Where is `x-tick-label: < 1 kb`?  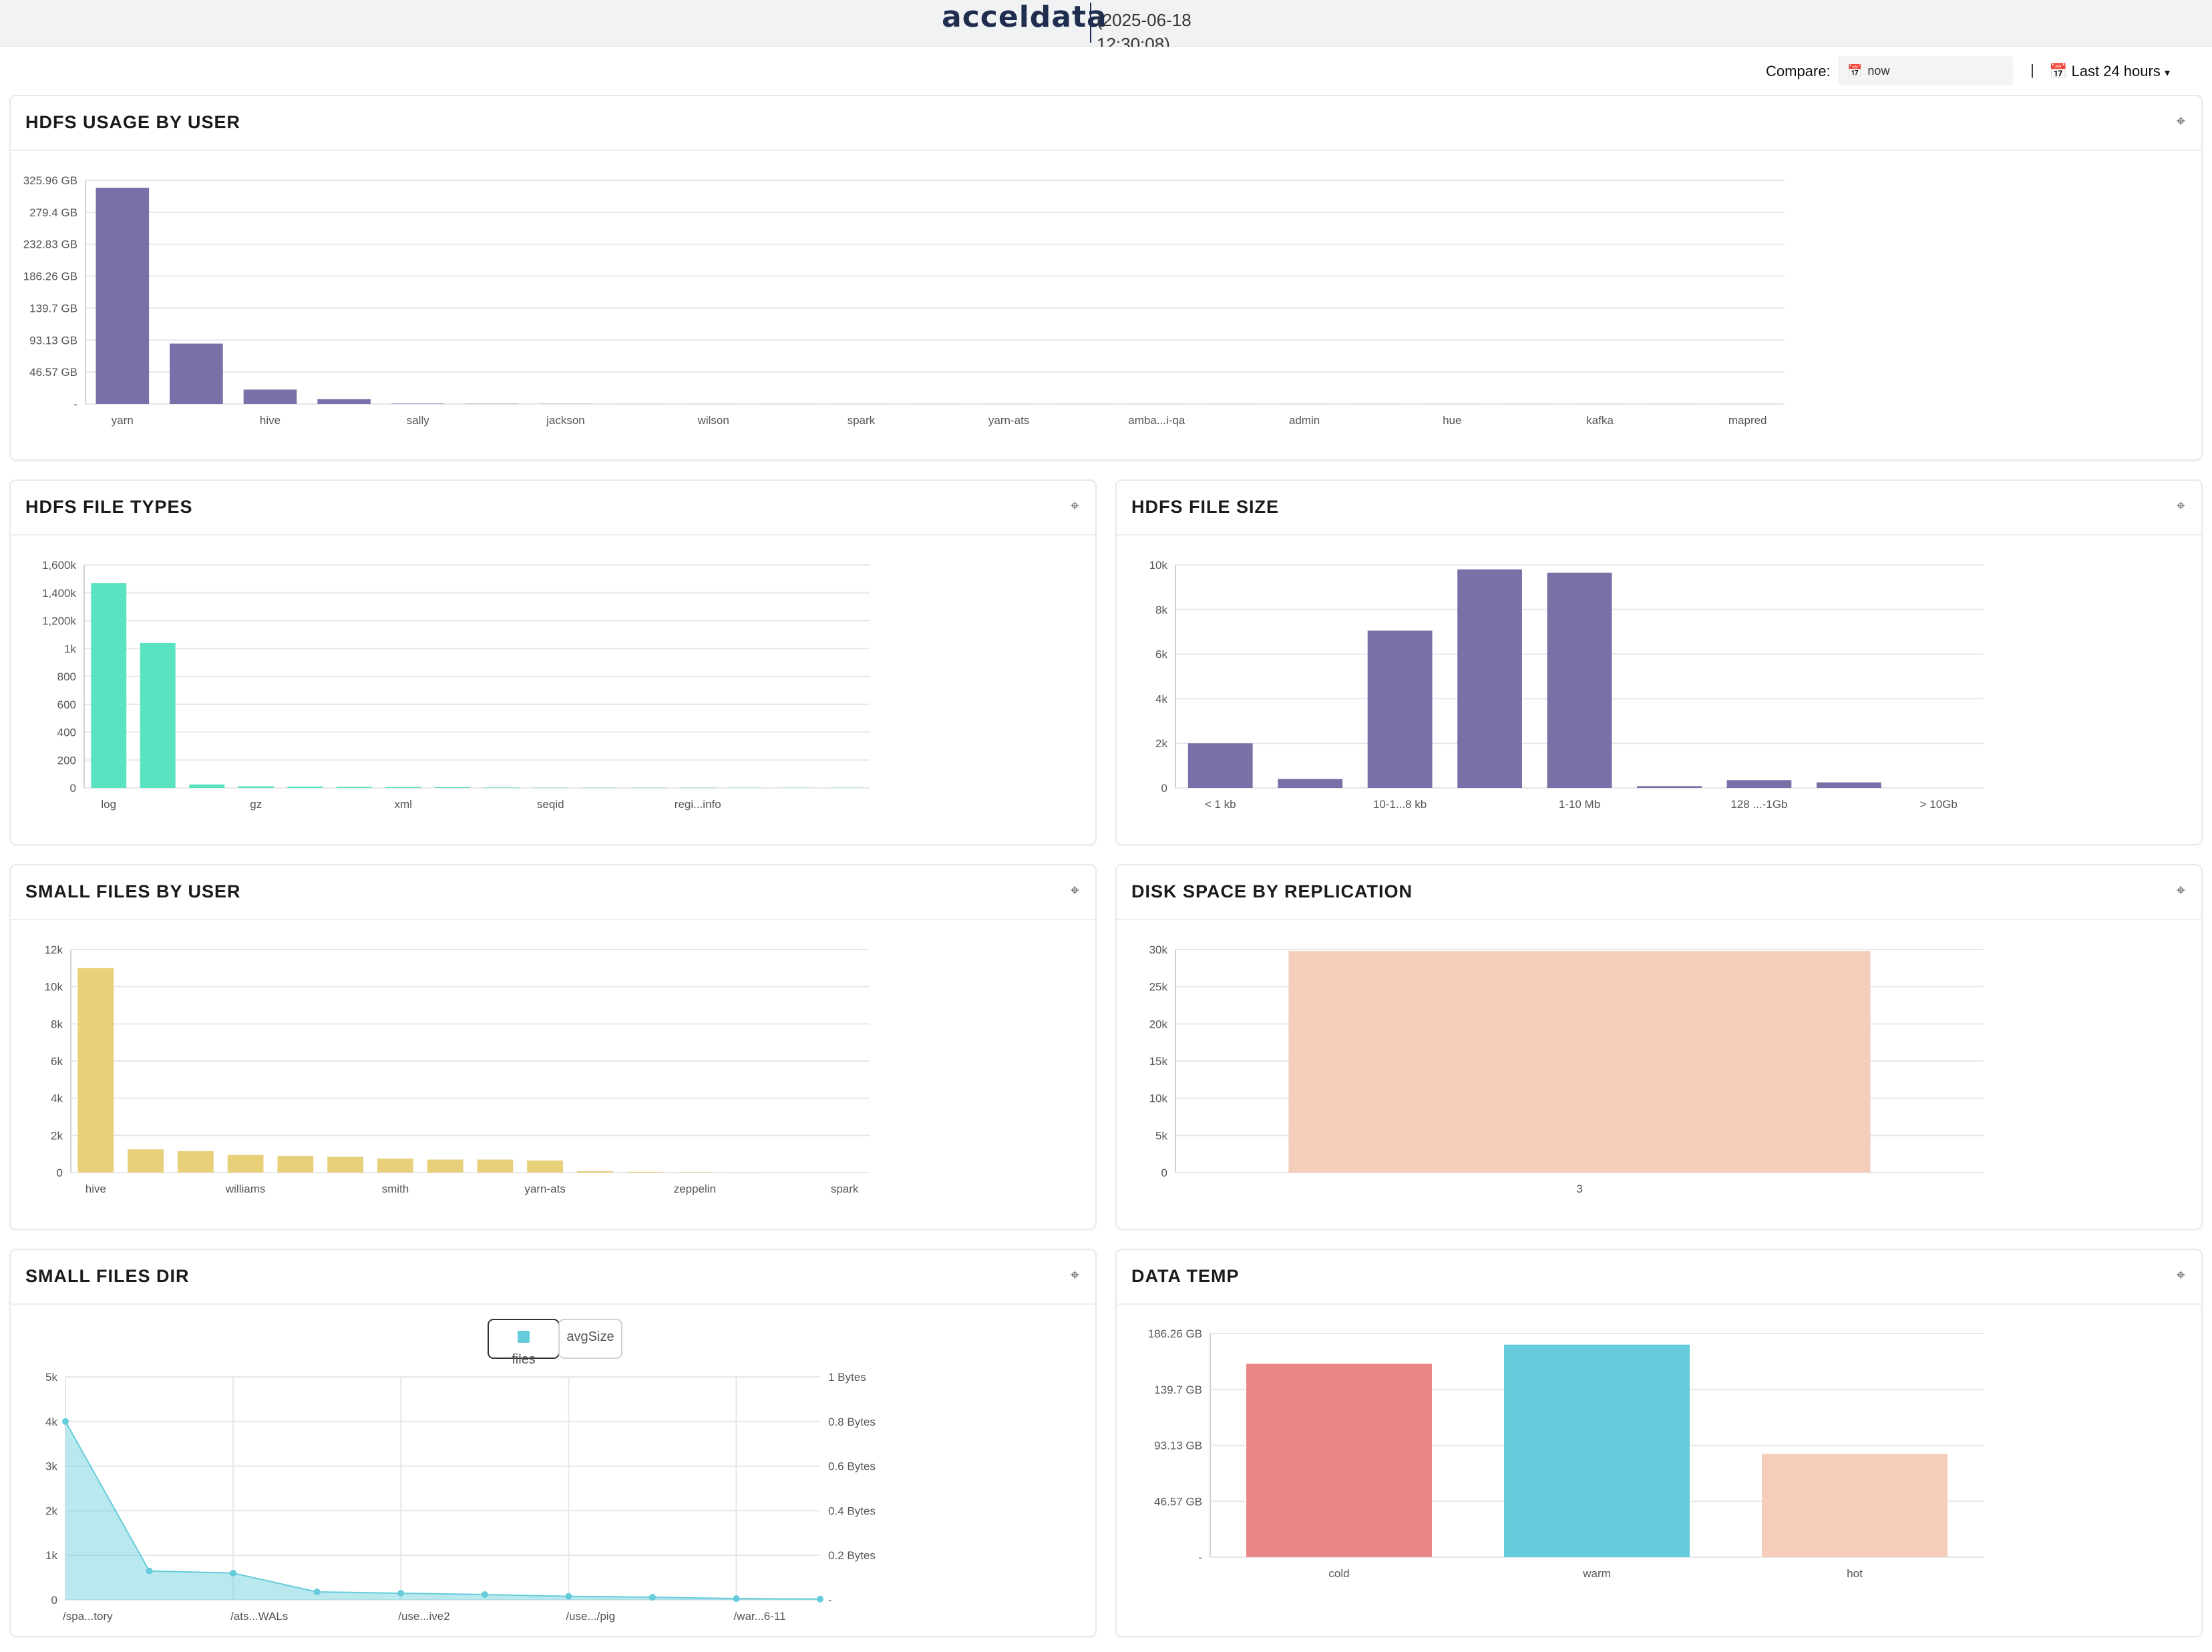
x-tick-label: < 1 kb is located at coordinates (1220, 804).